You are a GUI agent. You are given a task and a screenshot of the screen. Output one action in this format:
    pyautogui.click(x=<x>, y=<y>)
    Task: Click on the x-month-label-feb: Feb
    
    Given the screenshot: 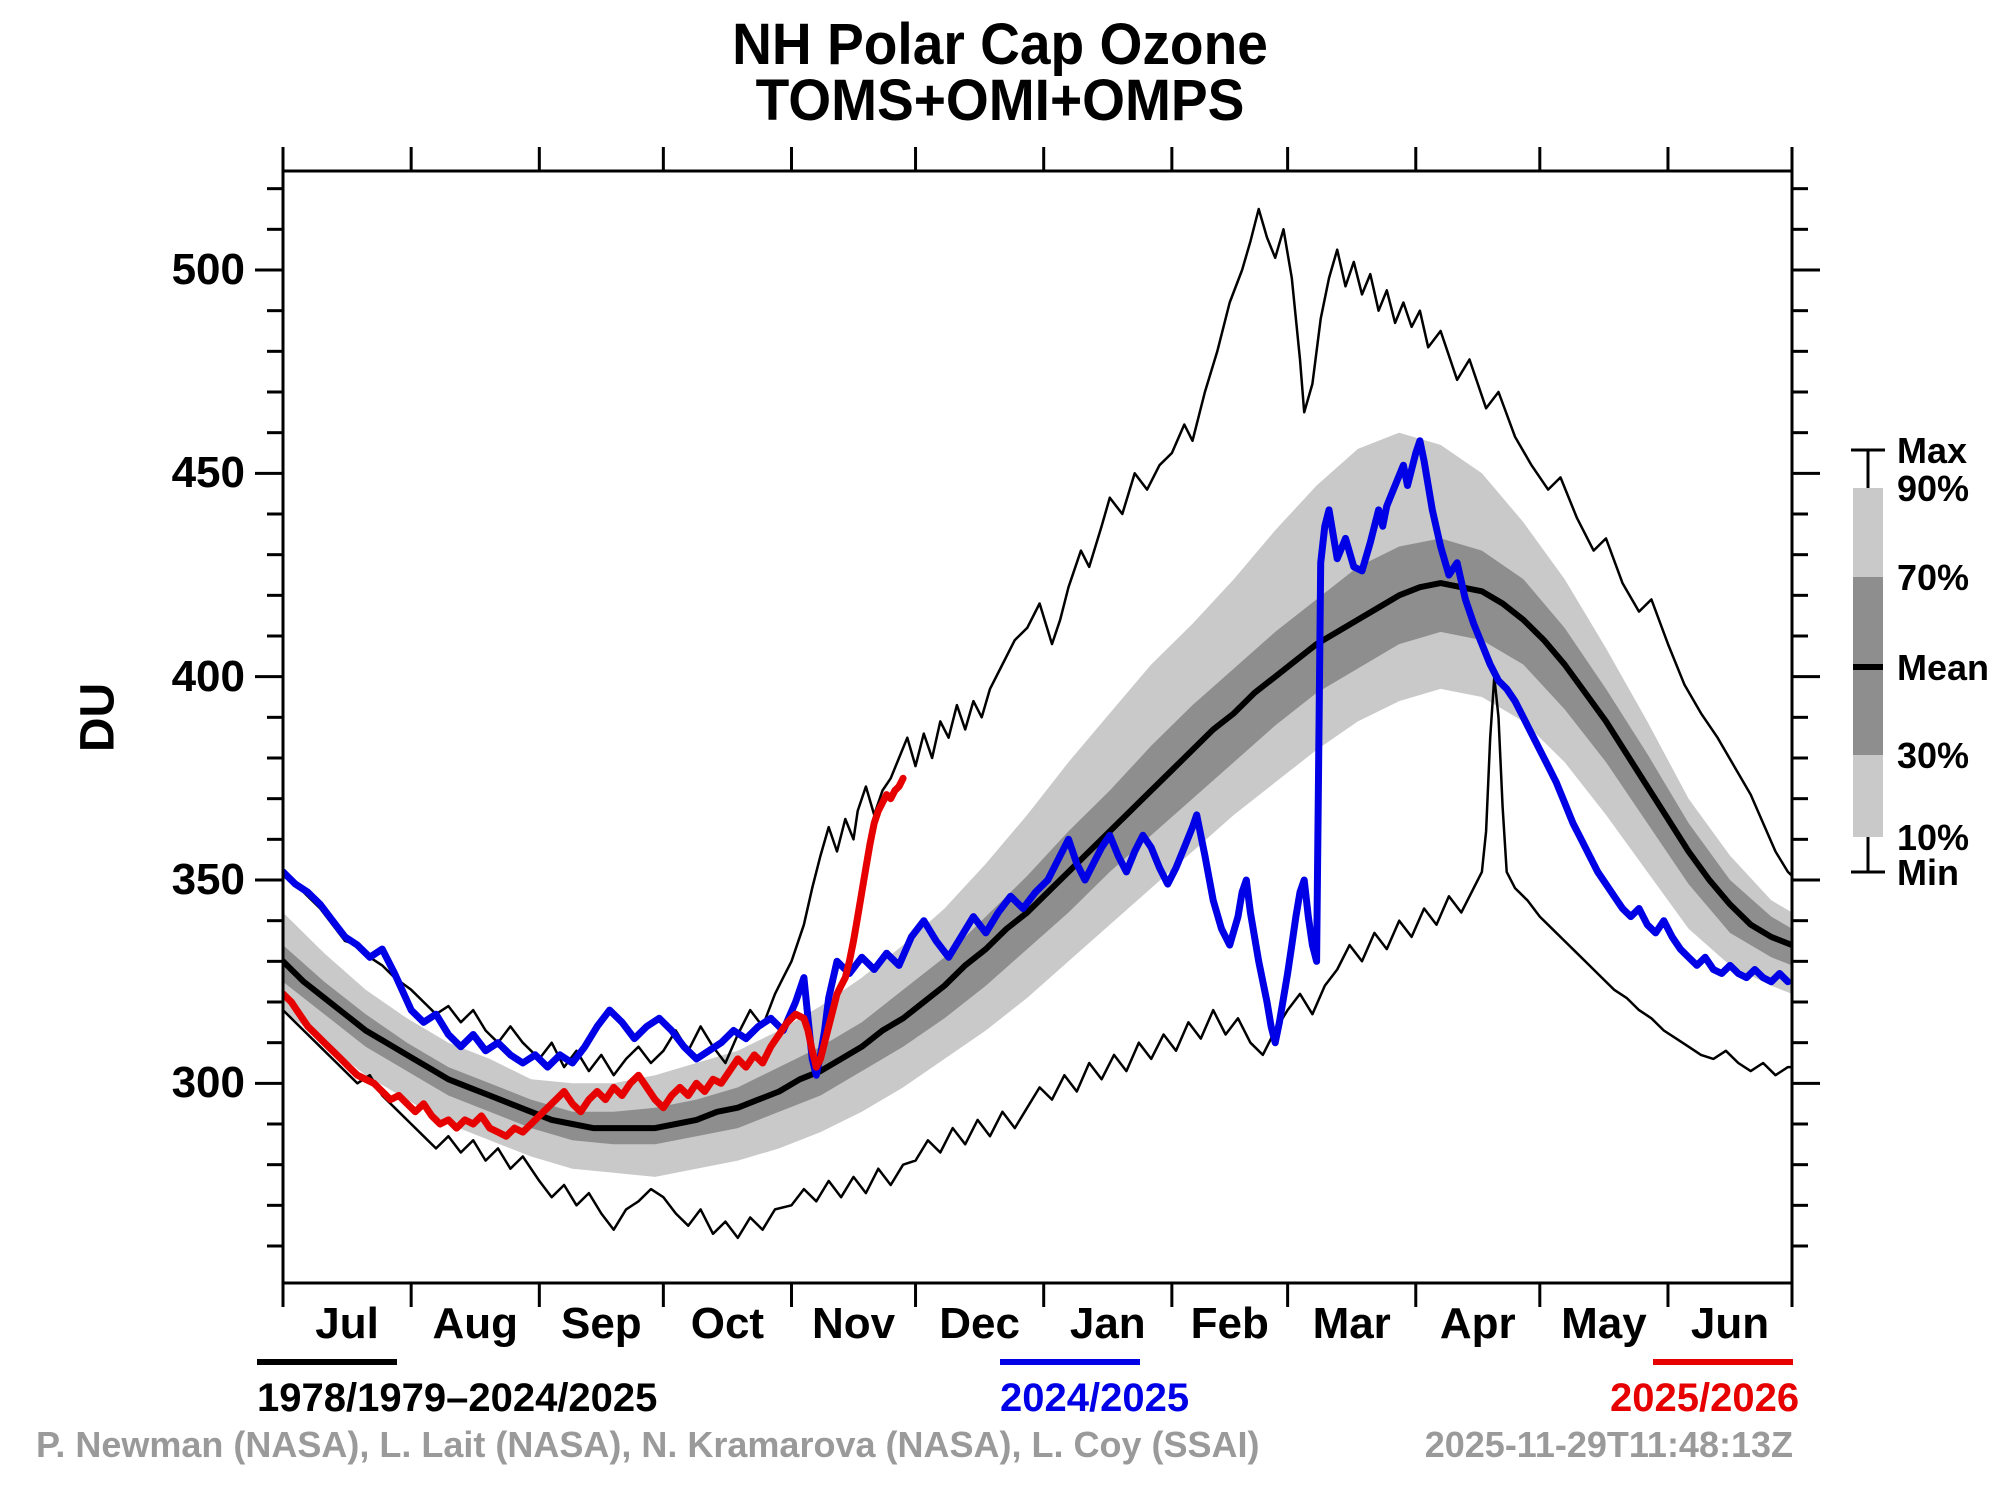 What is the action you would take?
    pyautogui.click(x=1229, y=1323)
    